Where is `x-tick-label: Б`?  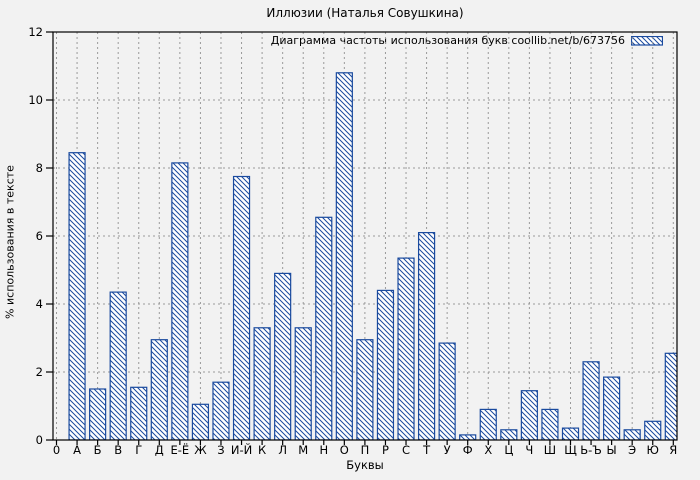
x-tick-label: Б is located at coordinates (98, 450).